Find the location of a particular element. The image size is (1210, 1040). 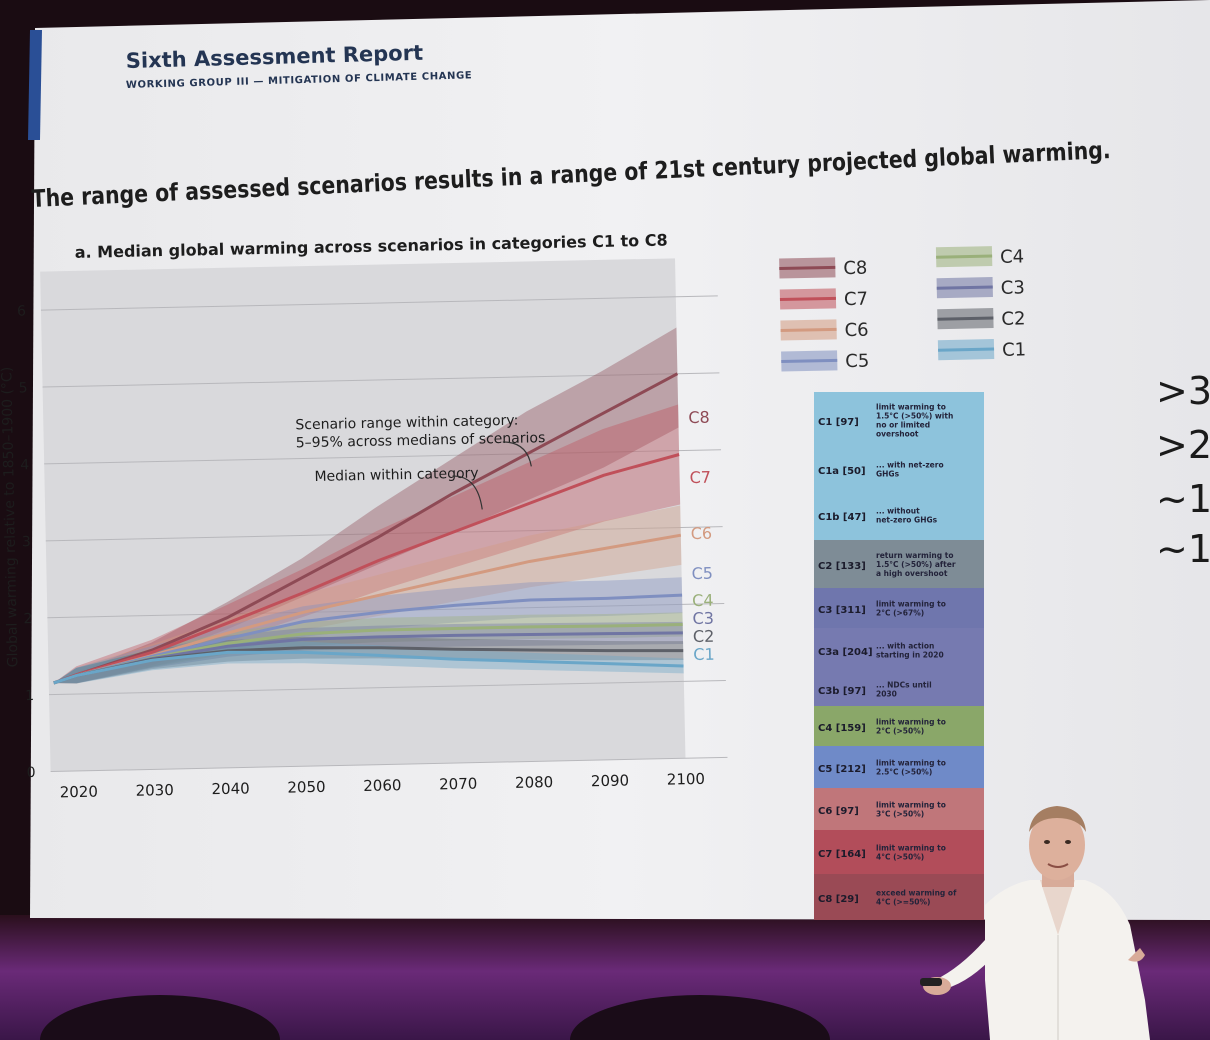

area-c3 is located at coordinates (368, 652).